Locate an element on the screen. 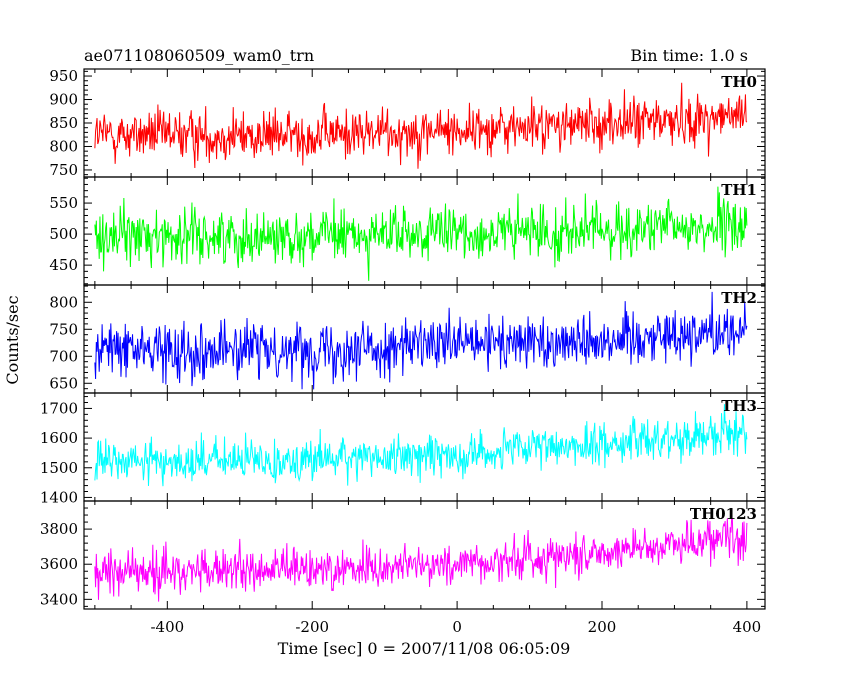 The image size is (850, 680). panel-label-th0123: TH0123 is located at coordinates (723, 514).